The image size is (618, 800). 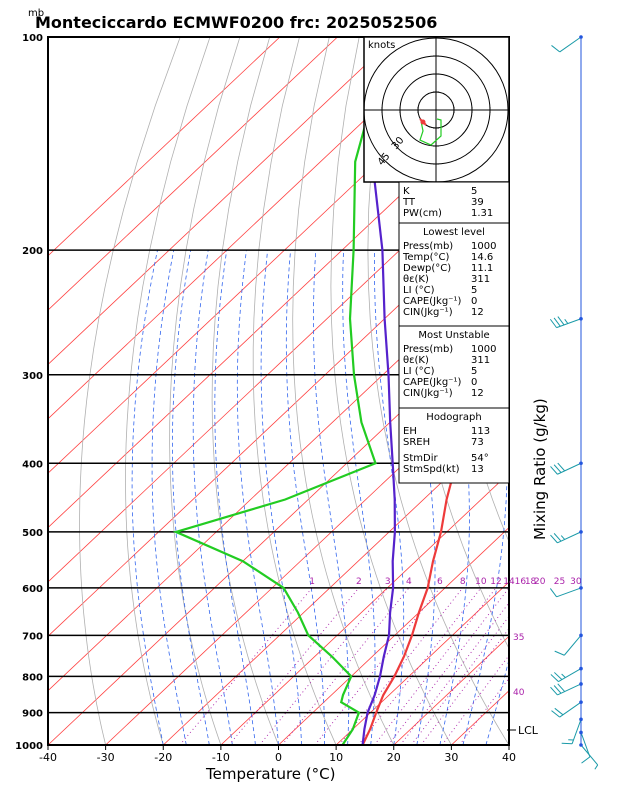 What do you see at coordinates (454, 367) in the screenshot?
I see `index-box-unstable` at bounding box center [454, 367].